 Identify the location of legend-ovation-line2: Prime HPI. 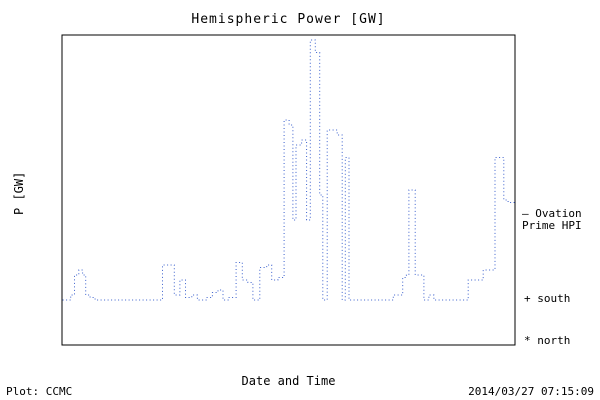
(552, 225).